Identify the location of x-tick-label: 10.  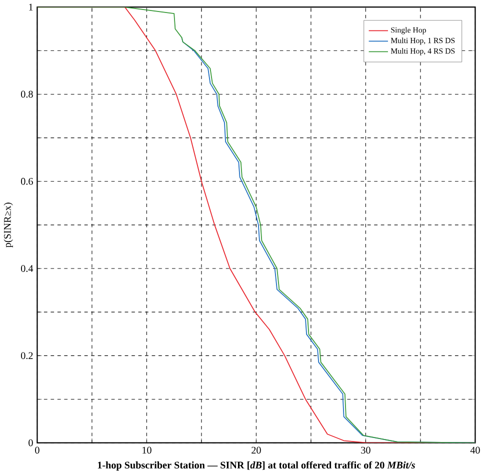
(147, 450).